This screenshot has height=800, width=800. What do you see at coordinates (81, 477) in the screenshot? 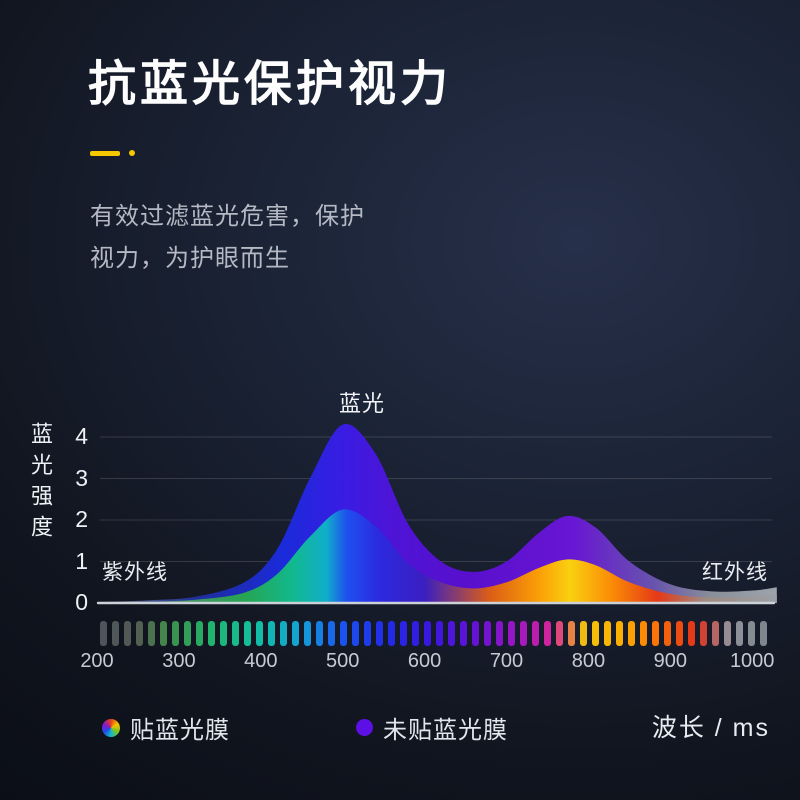
I see `y-tick-label: 3` at bounding box center [81, 477].